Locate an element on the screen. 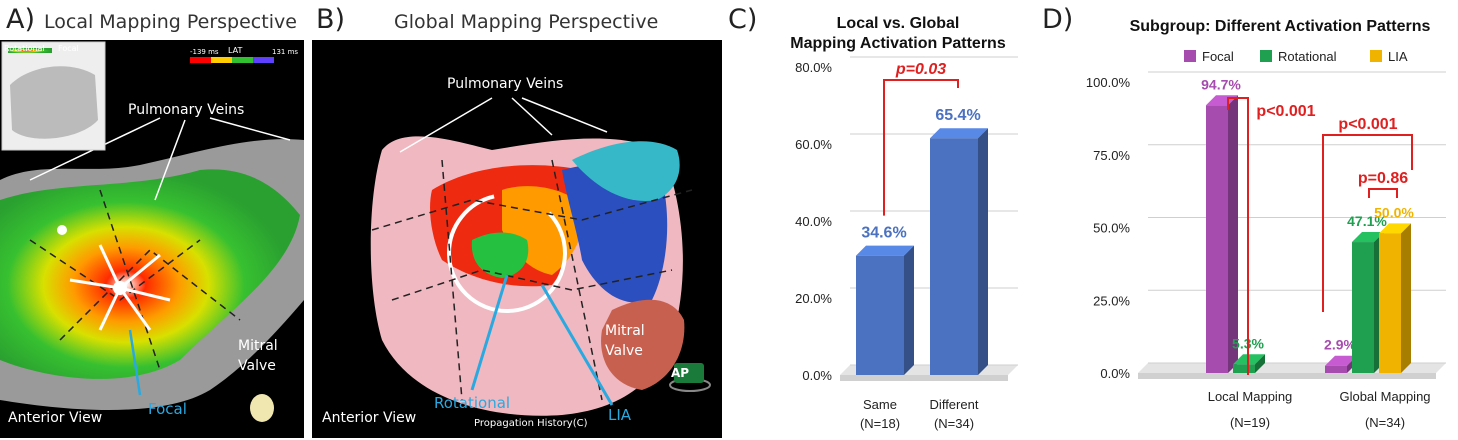 The height and width of the screenshot is (440, 1458). rotor-core is located at coordinates (500, 255).